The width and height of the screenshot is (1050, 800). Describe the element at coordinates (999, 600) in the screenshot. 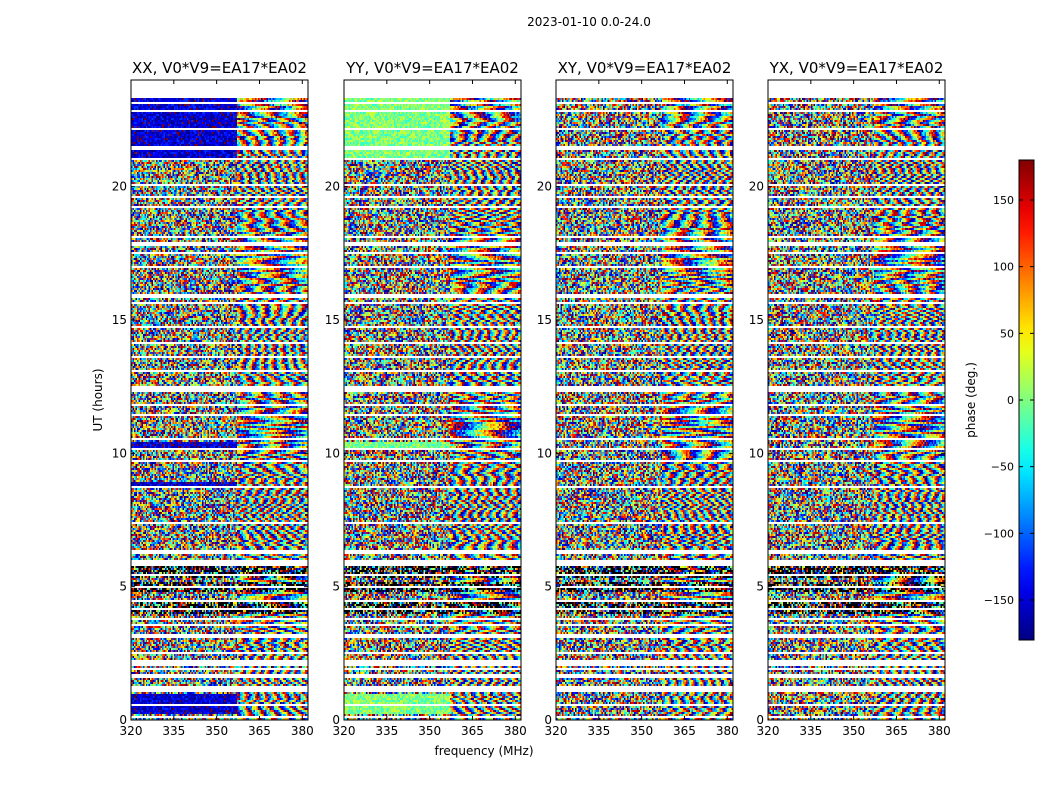

I see `colorbar-tick-label: −150` at that location.